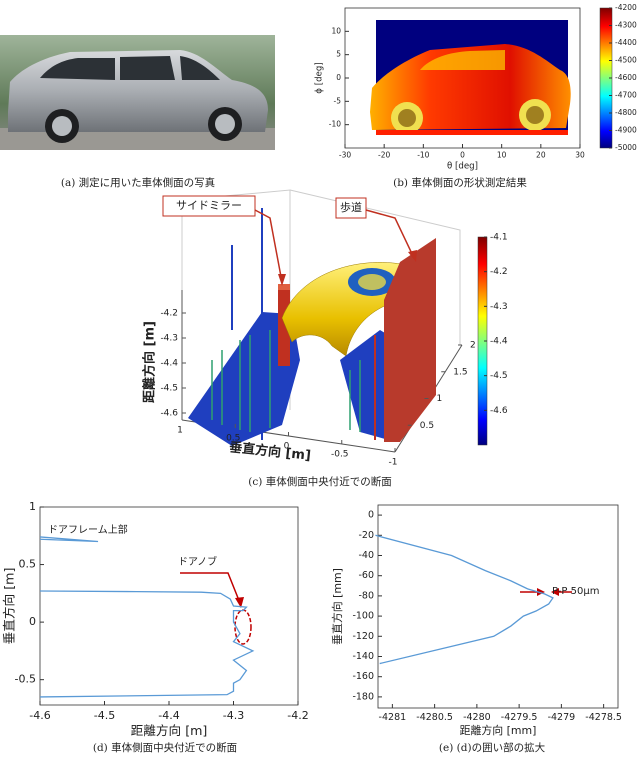 Image resolution: width=640 pixels, height=769 pixels. Describe the element at coordinates (25, 679) in the screenshot. I see `y-tick-label: -0.5` at that location.